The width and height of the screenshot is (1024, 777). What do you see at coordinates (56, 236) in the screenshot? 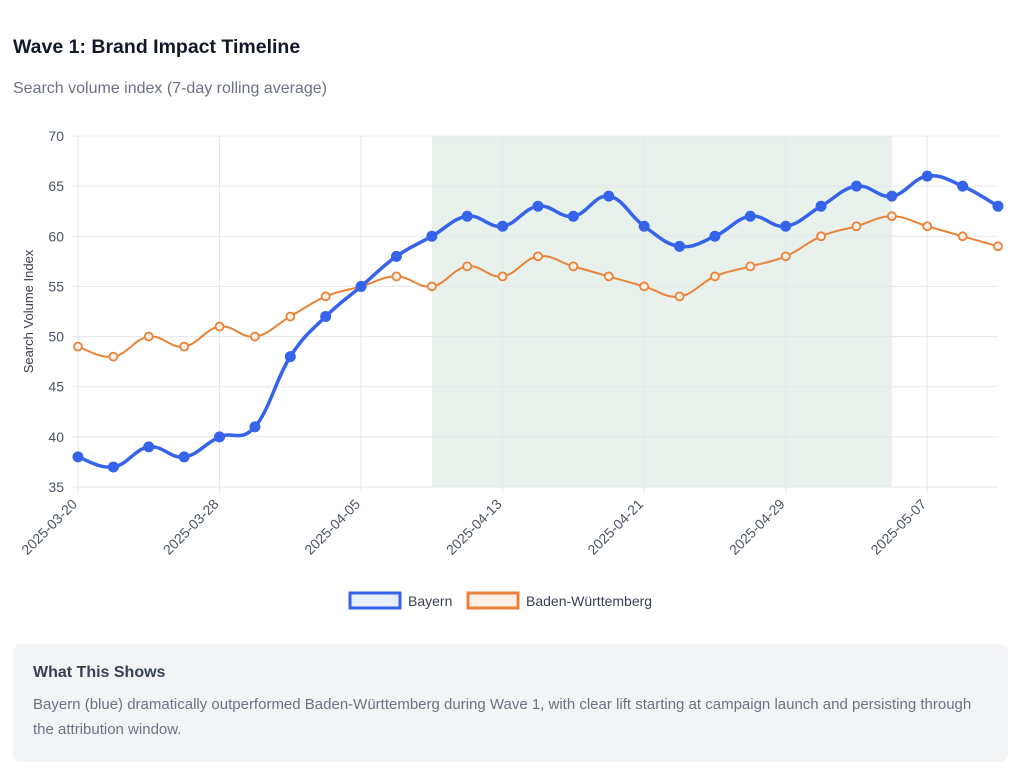
I see `y-tick-label: 60` at bounding box center [56, 236].